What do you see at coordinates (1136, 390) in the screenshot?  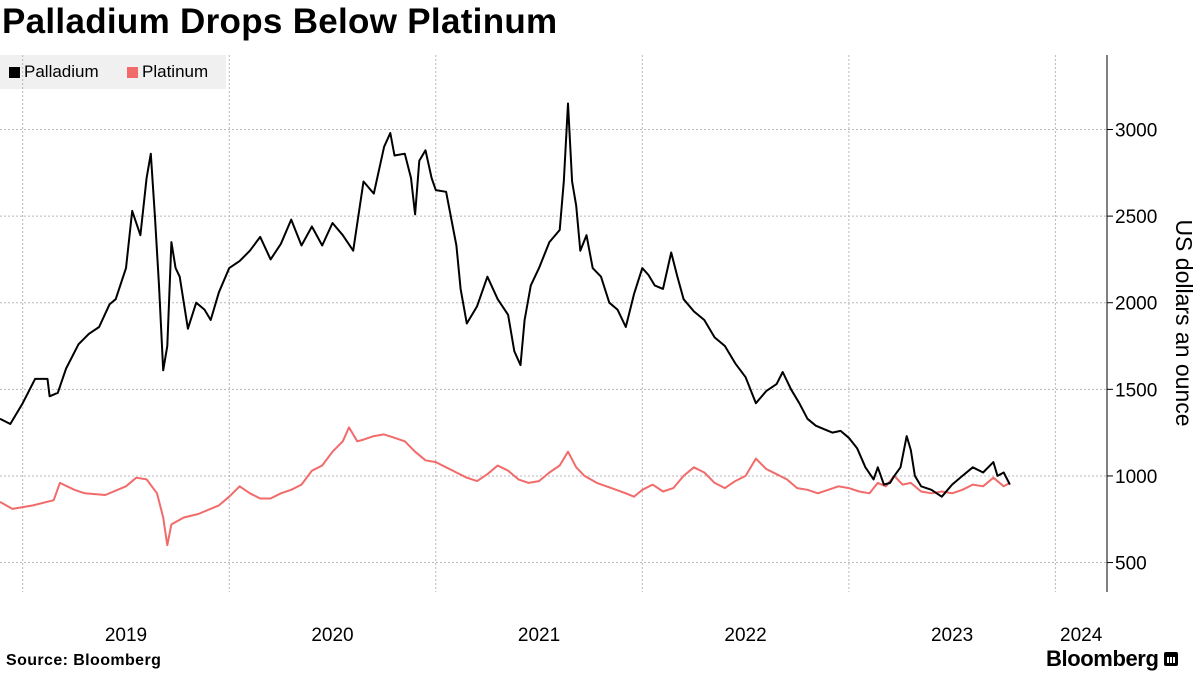 I see `y-tick-label: 1500` at bounding box center [1136, 390].